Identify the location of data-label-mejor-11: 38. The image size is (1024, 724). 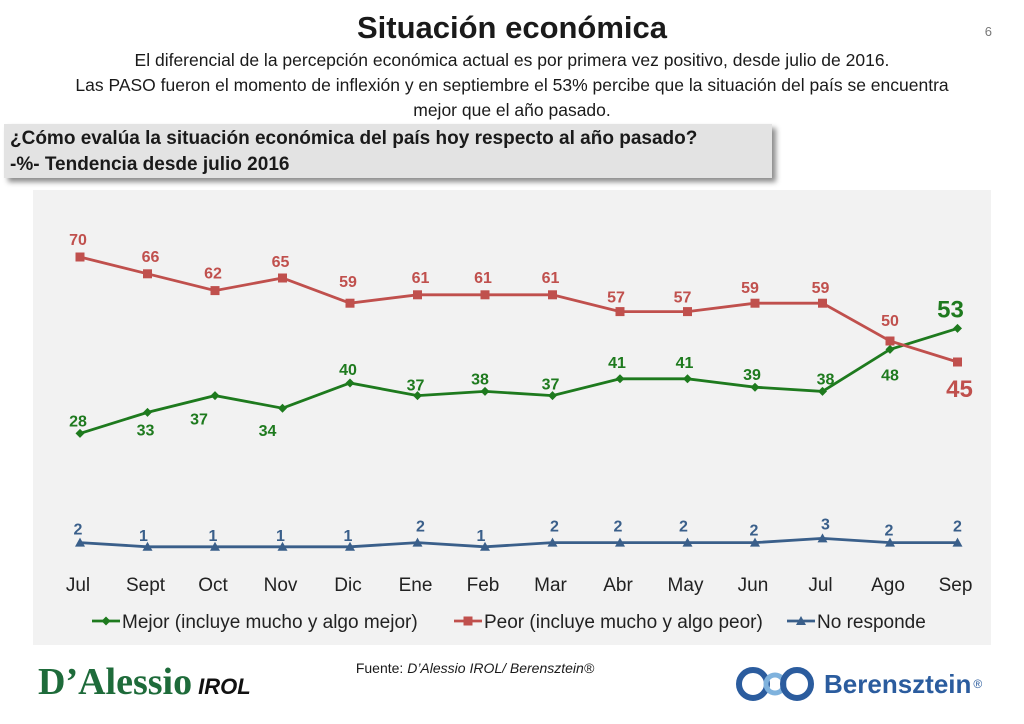
(826, 379).